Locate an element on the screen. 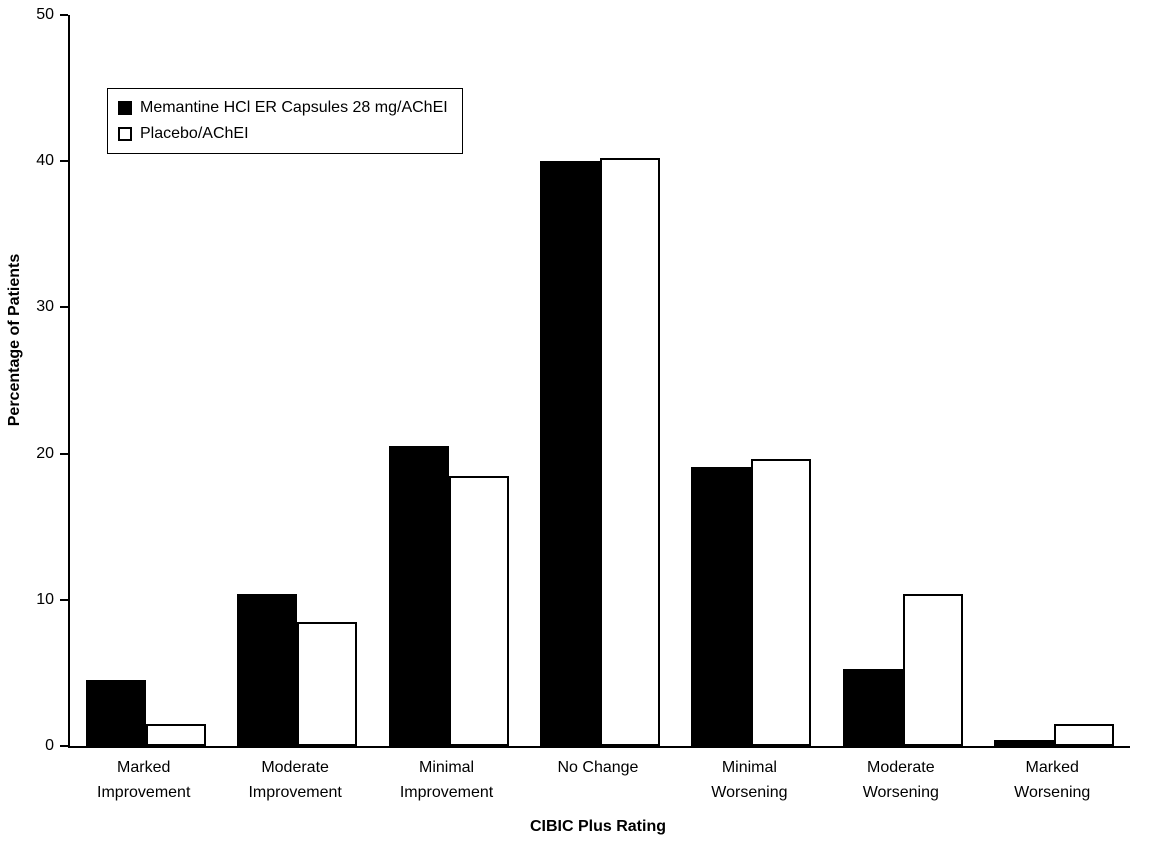  x-category-label: Moderate Worsening is located at coordinates (900, 780).